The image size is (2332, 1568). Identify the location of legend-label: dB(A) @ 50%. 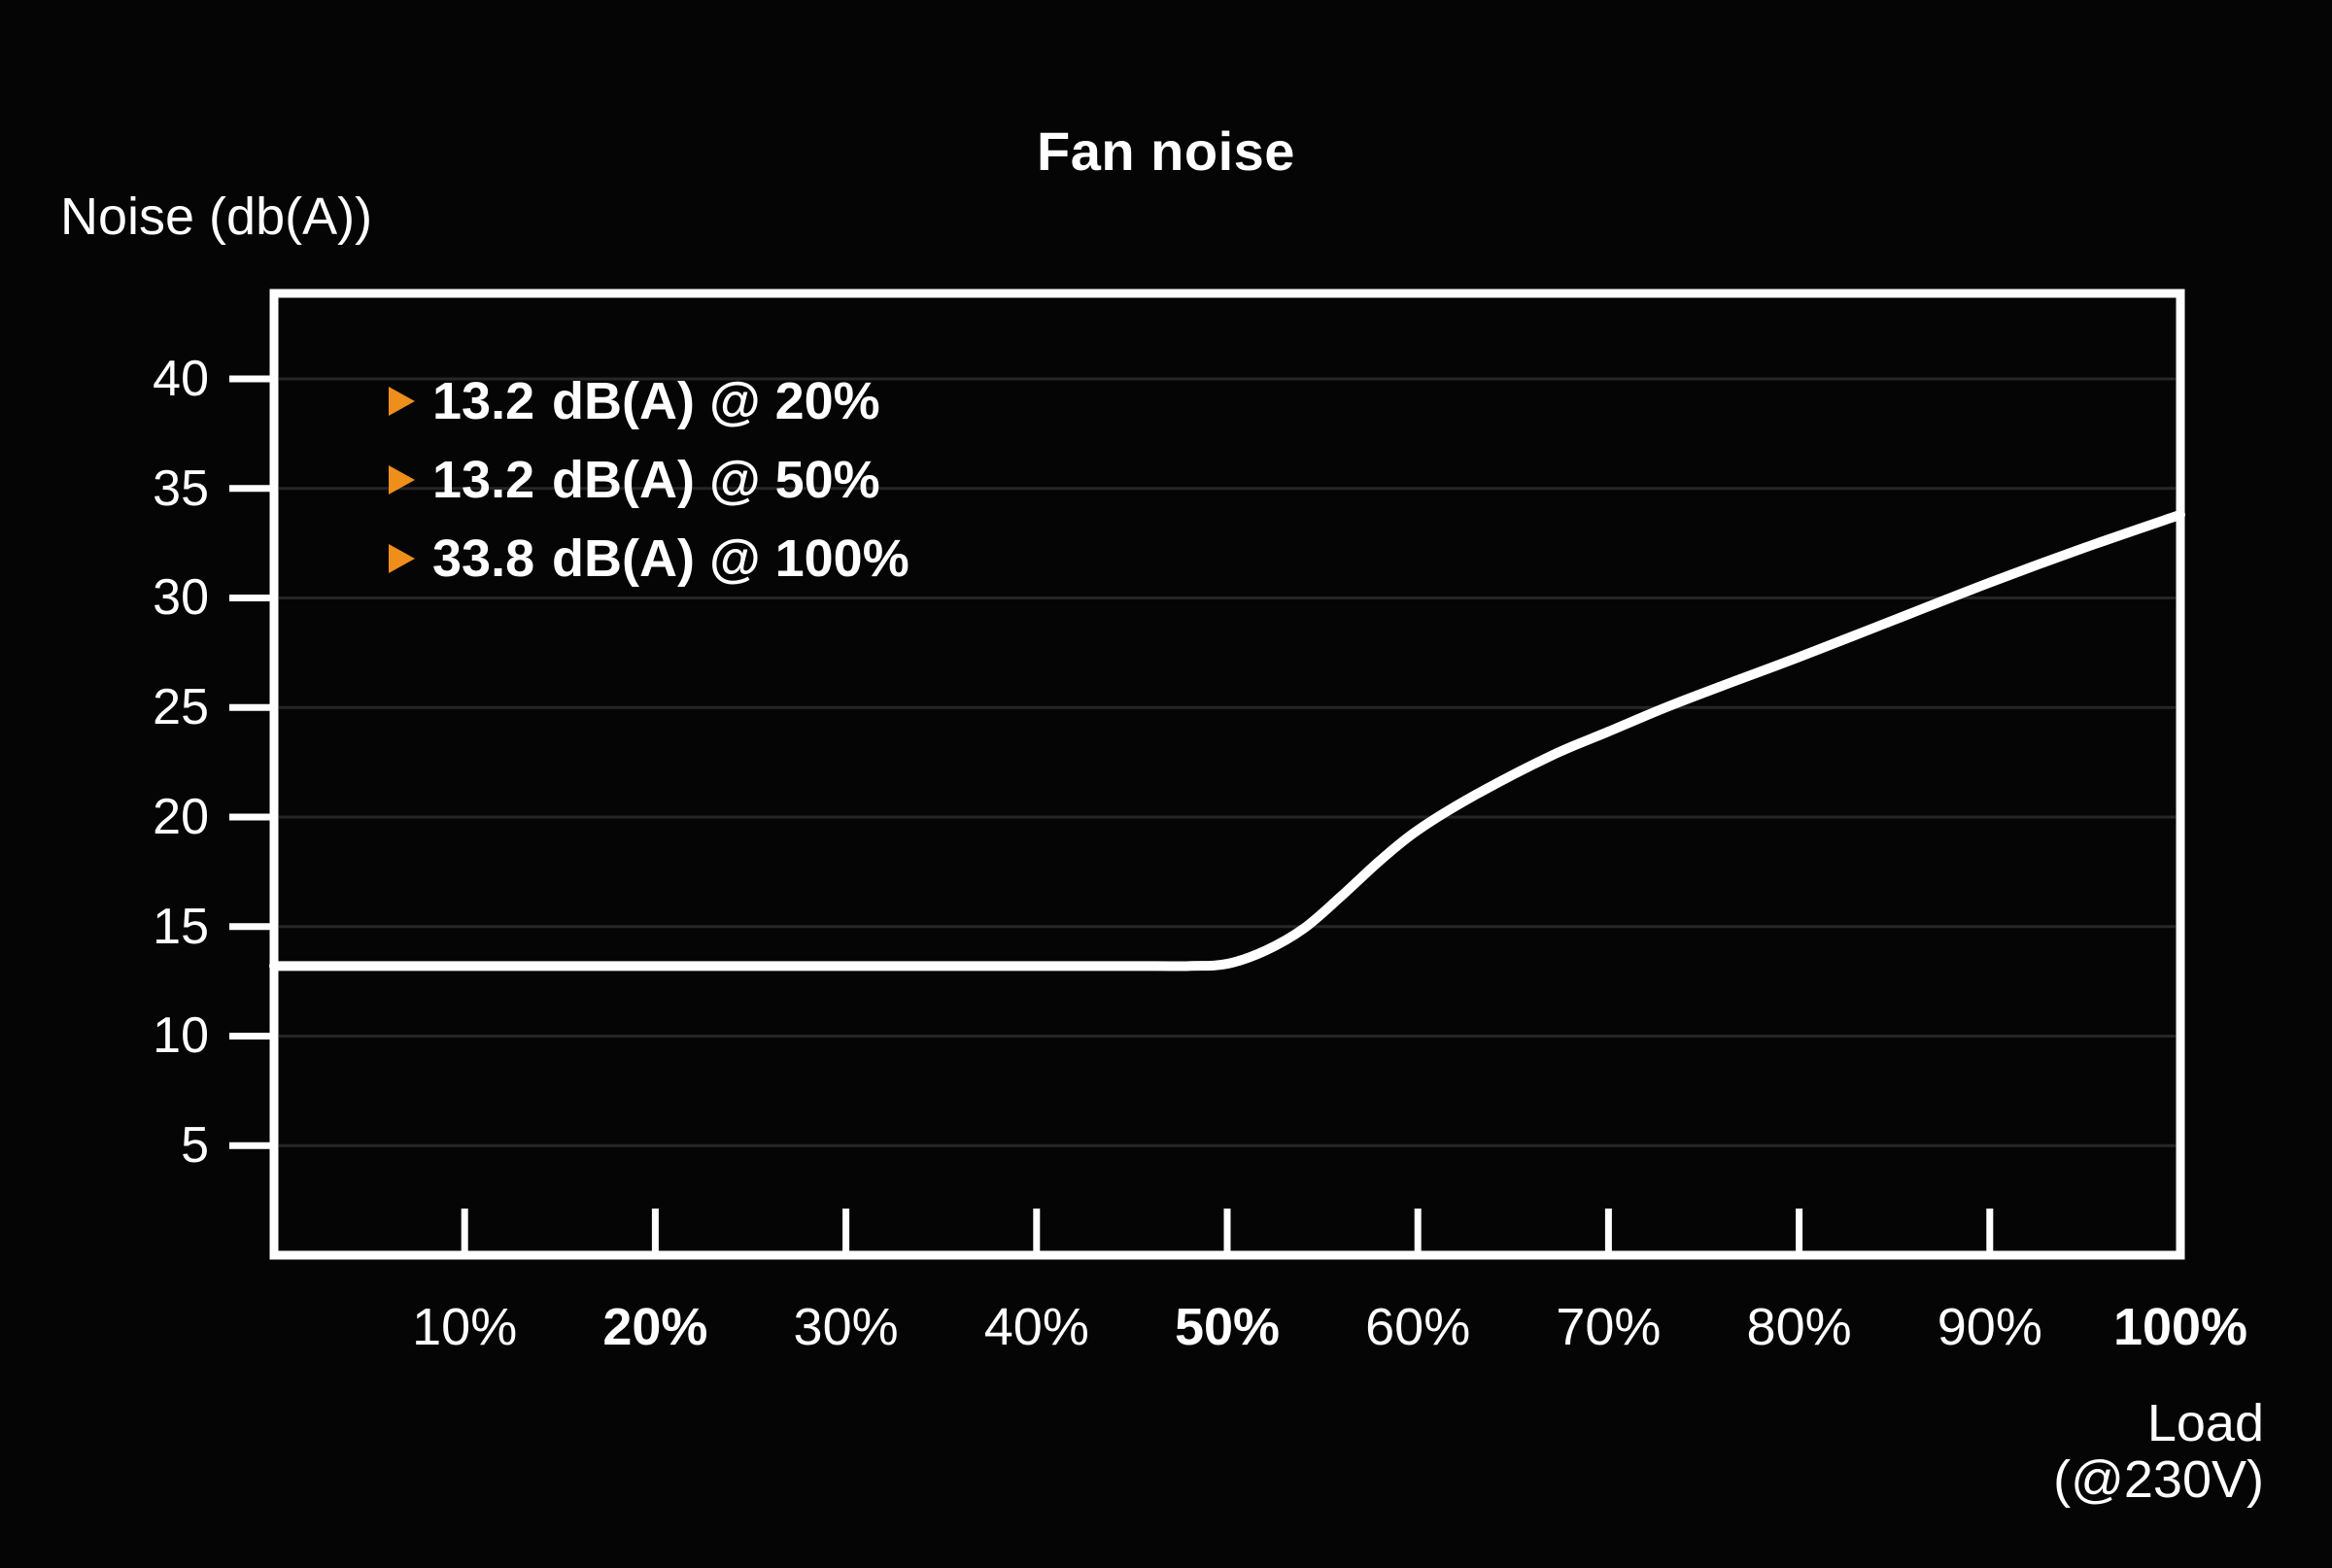
(716, 479).